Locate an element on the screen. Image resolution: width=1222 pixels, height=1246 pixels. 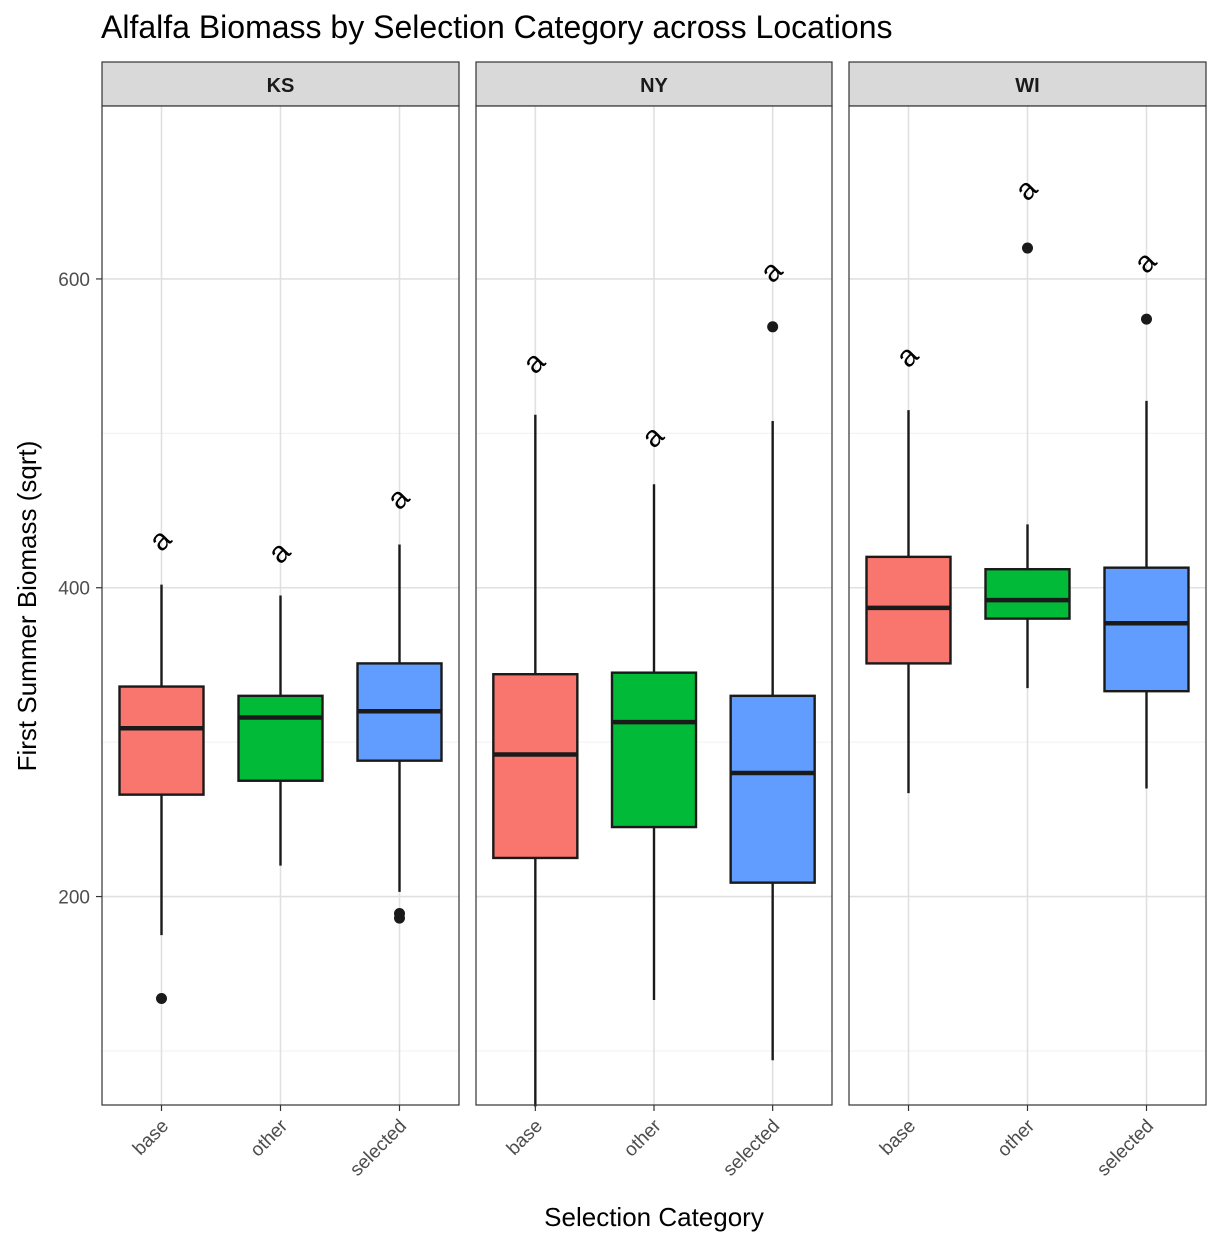
facet-strip-label-ks: KS is located at coordinates (281, 86).